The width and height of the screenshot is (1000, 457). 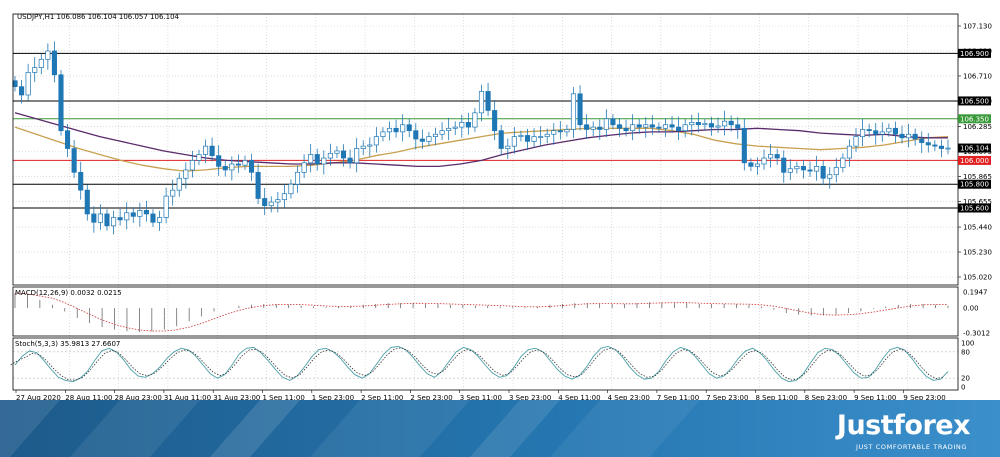 What do you see at coordinates (976, 334) in the screenshot?
I see `macd-tick-label: -0.3012` at bounding box center [976, 334].